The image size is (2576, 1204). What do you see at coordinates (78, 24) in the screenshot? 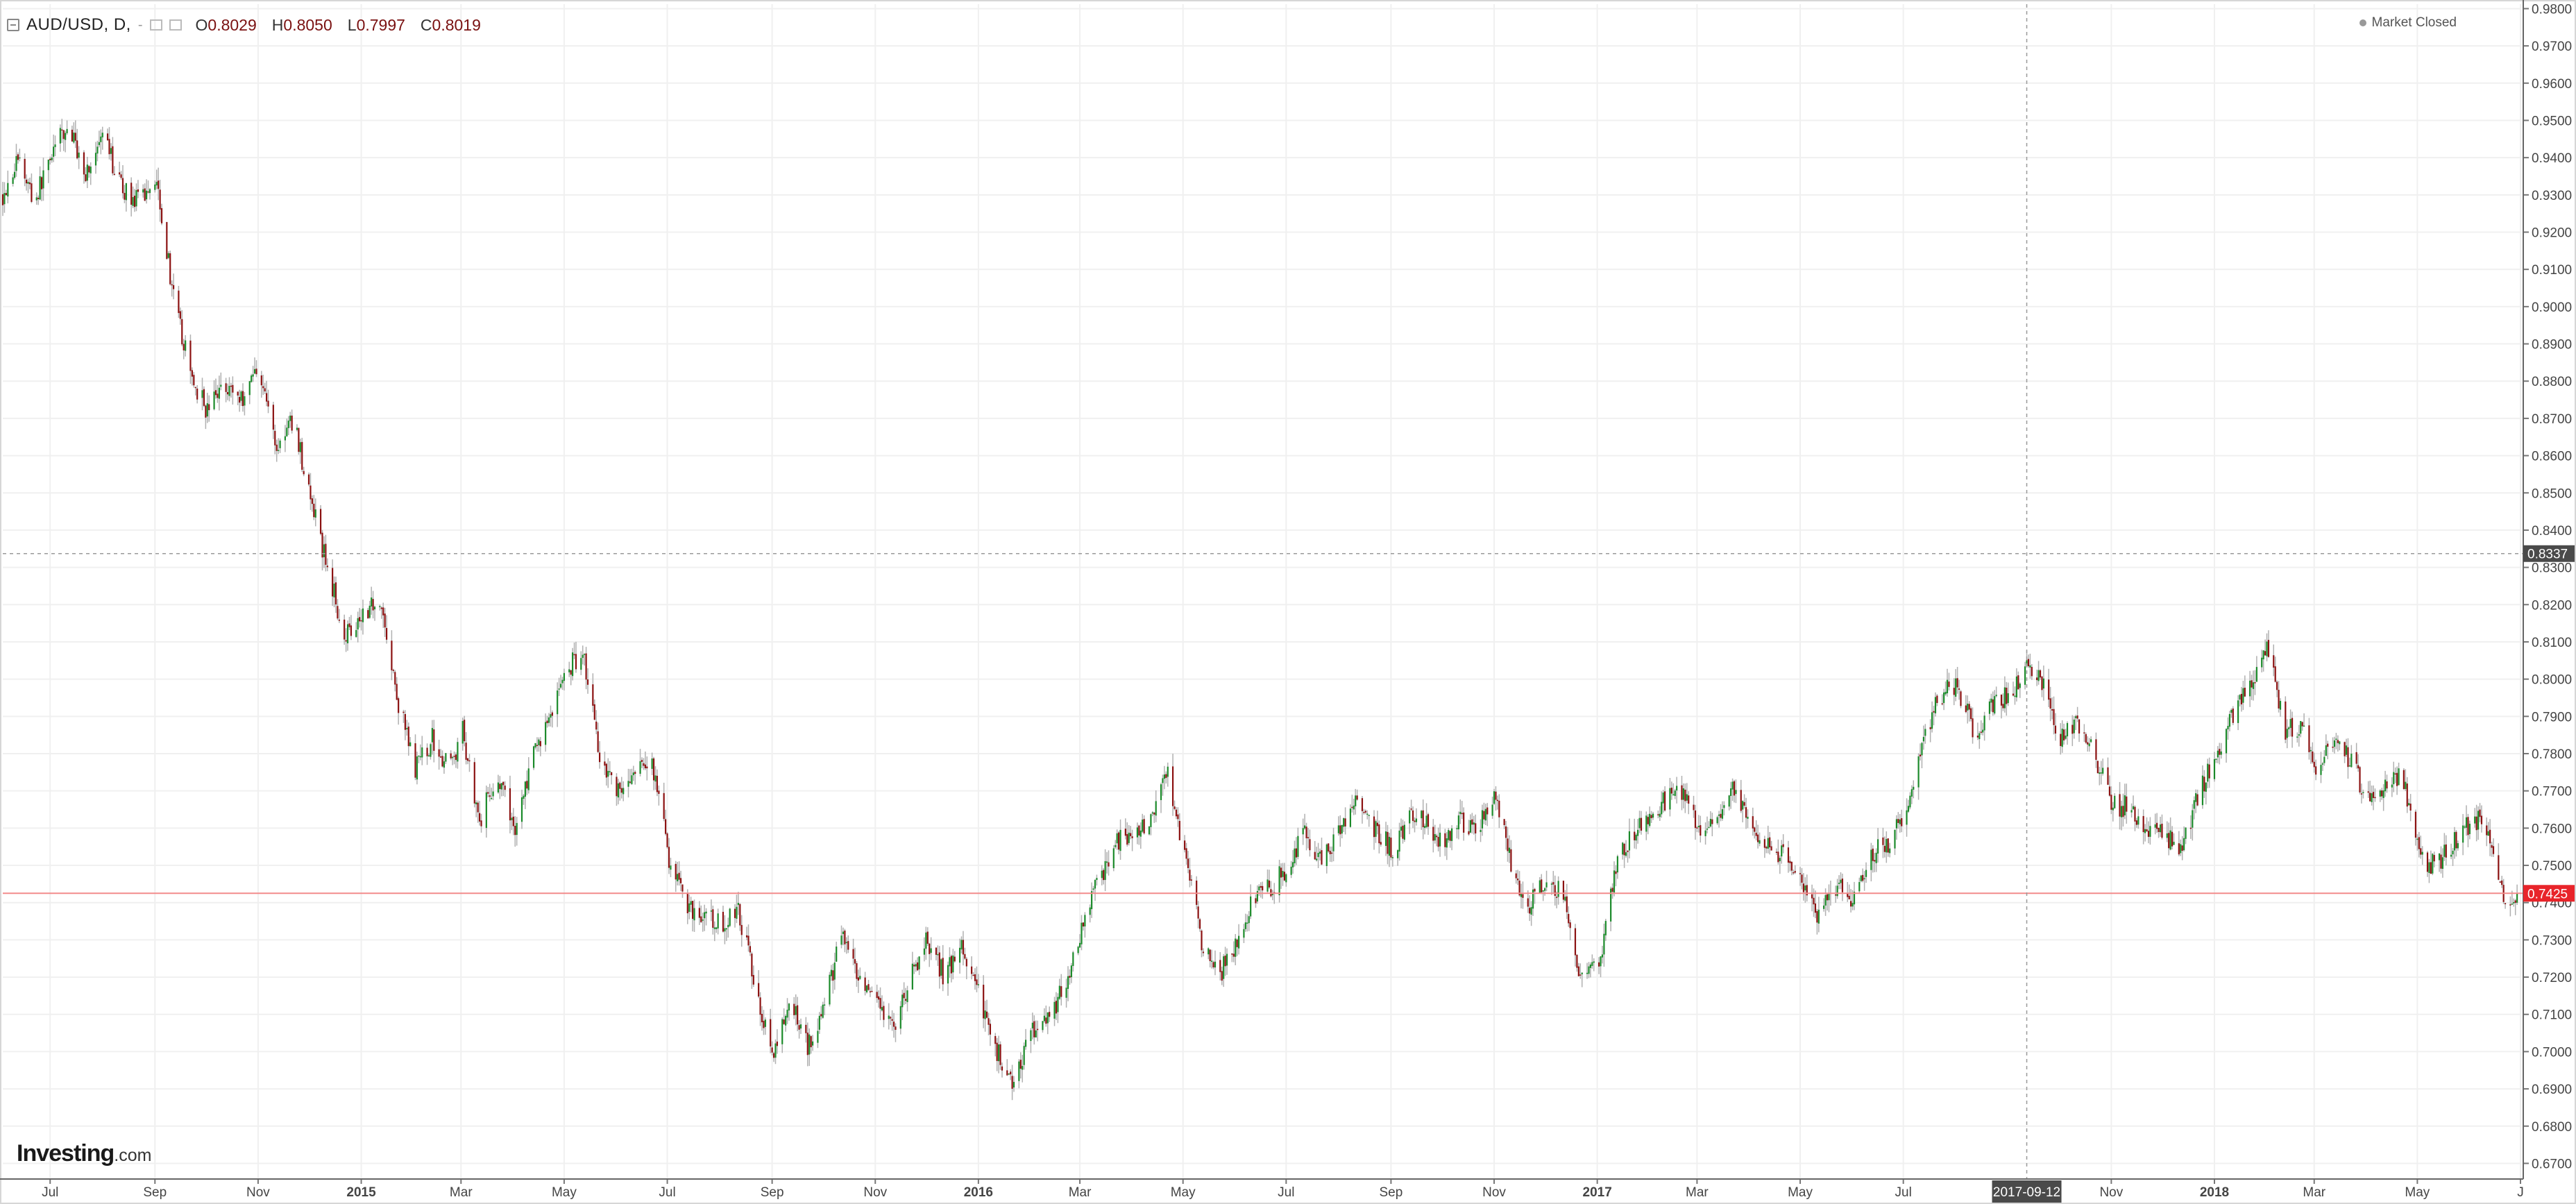
I see `symbol-label: AUD/USD, D,` at bounding box center [78, 24].